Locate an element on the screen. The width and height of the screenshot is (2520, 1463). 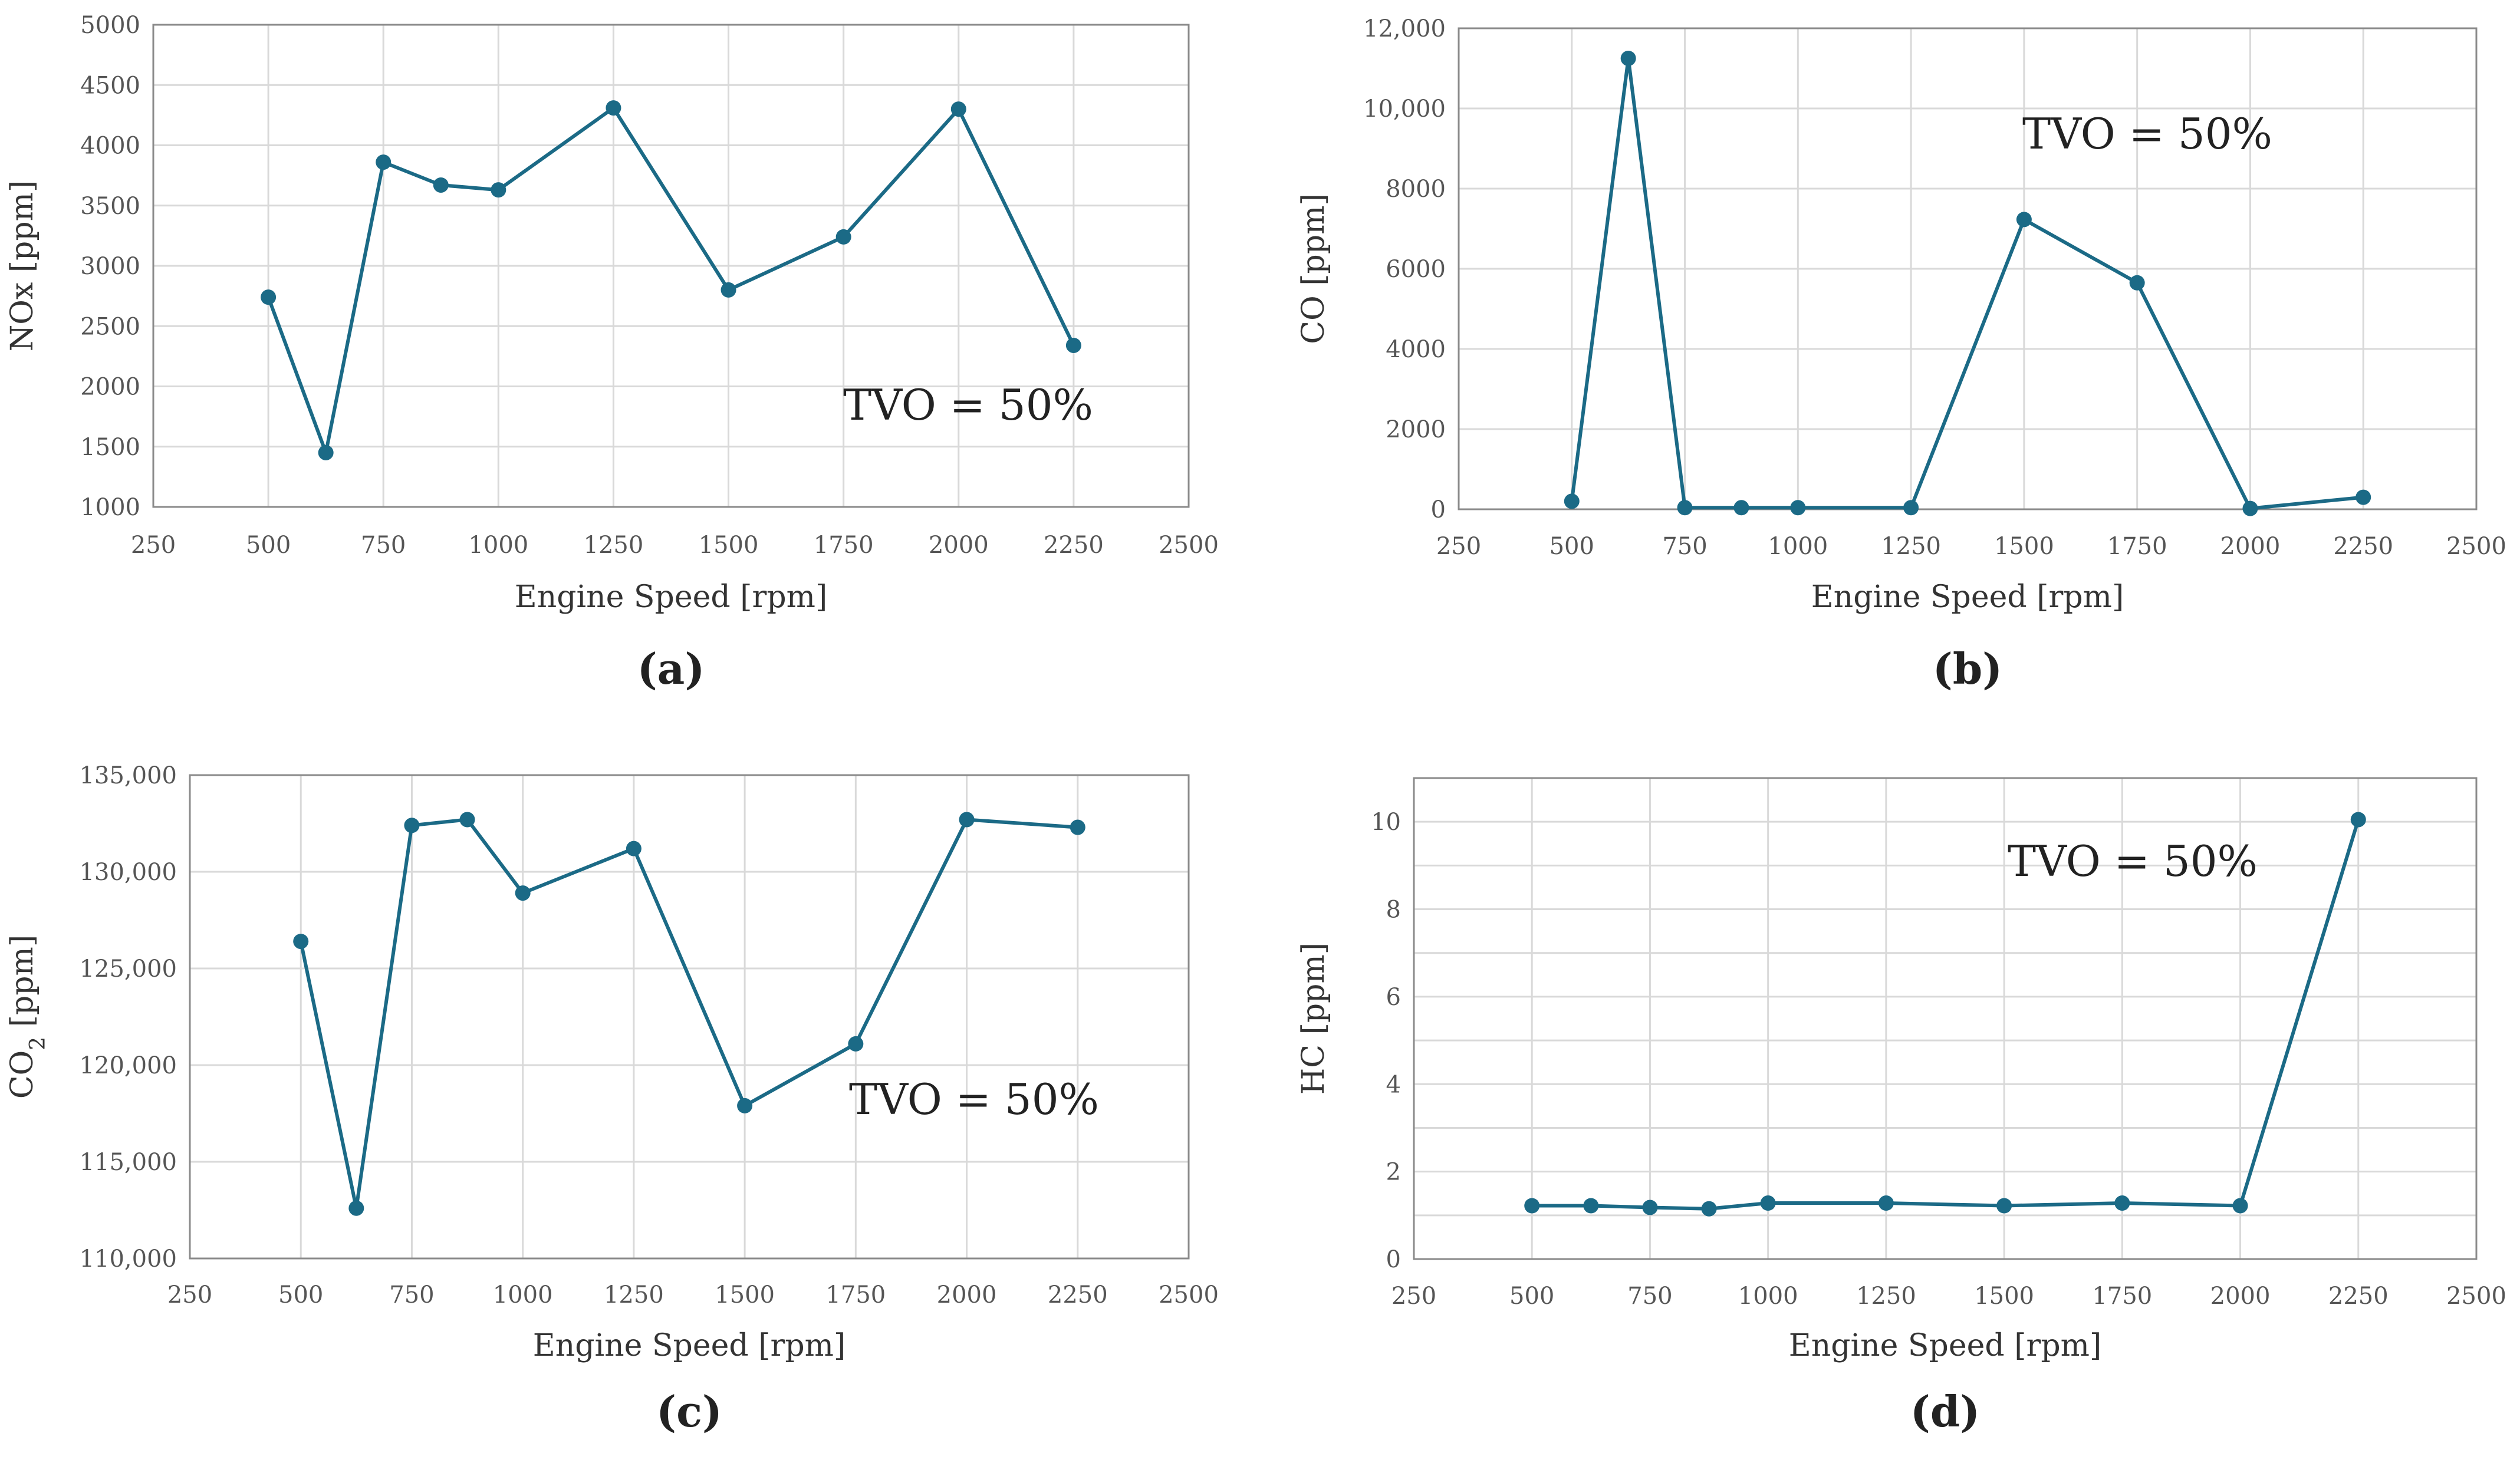
y-tick-label: 6000 is located at coordinates (1416, 269).